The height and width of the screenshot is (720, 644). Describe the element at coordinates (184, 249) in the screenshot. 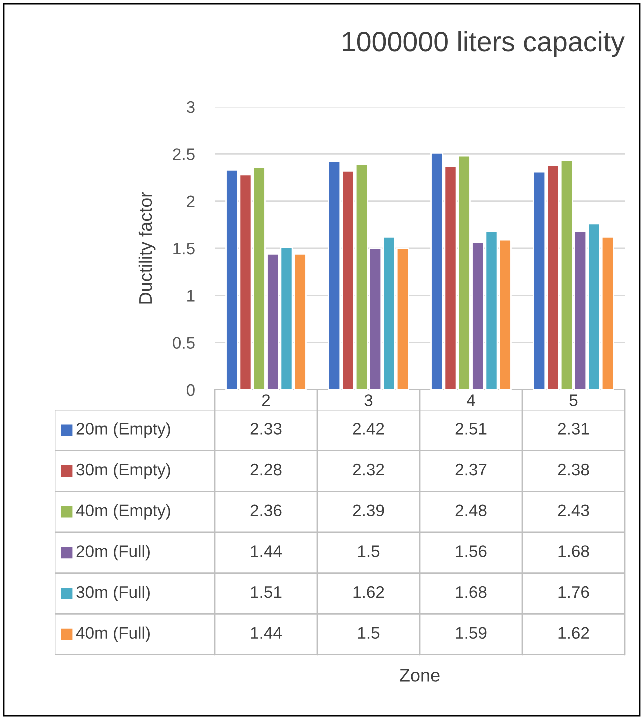

I see `y-tick-label: 1.5` at that location.